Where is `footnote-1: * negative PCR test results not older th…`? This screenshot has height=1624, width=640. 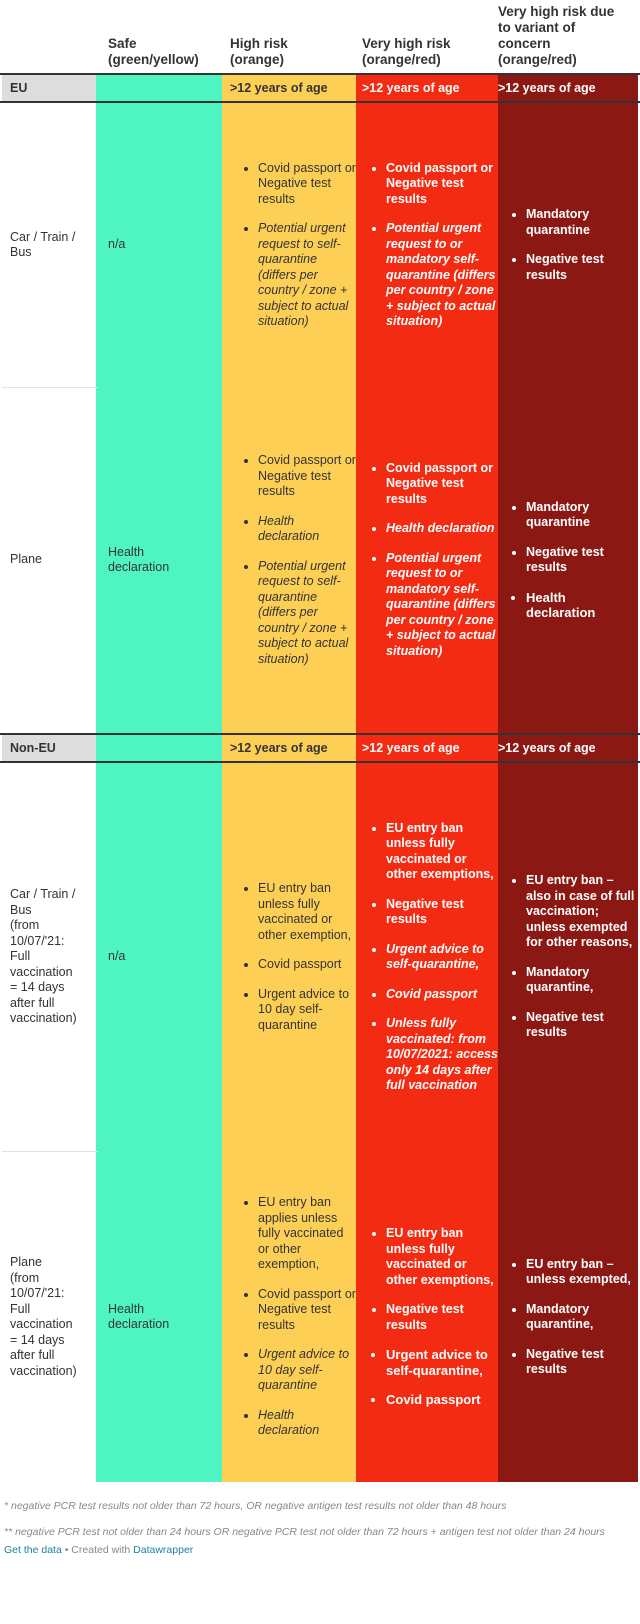
footnote-1: * negative PCR test results not older th… is located at coordinates (255, 1506).